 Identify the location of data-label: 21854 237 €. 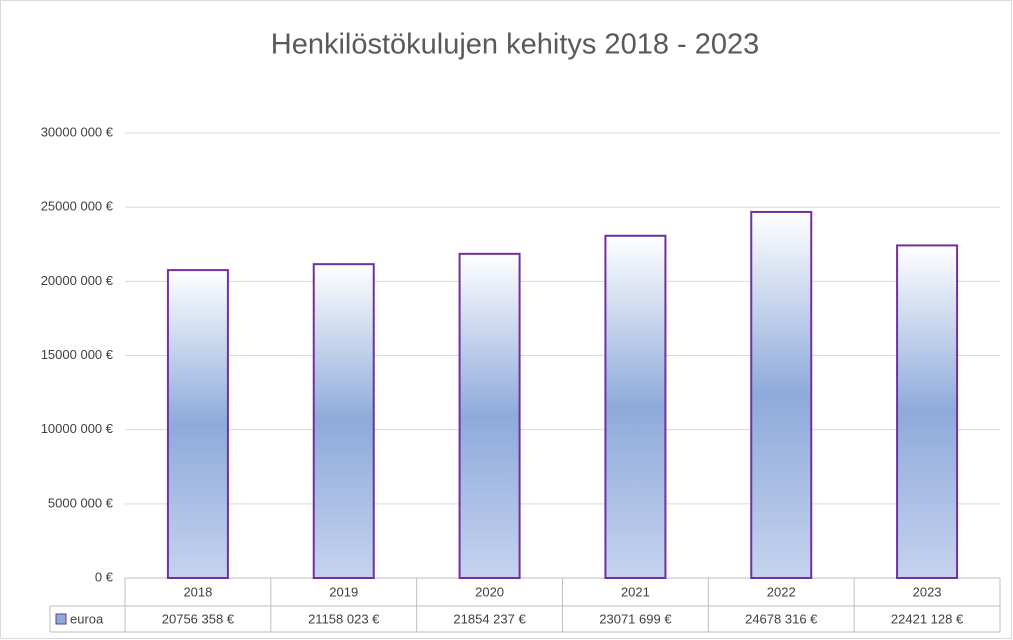
(489, 618).